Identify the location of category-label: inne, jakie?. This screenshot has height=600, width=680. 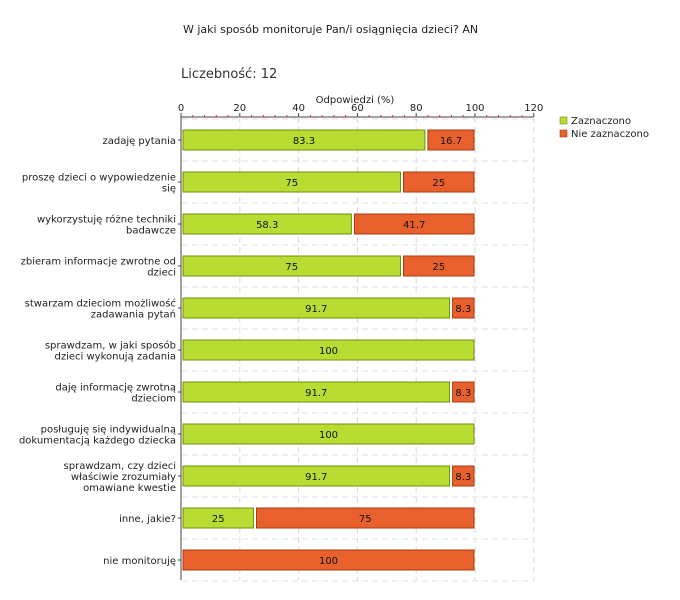
(147, 519).